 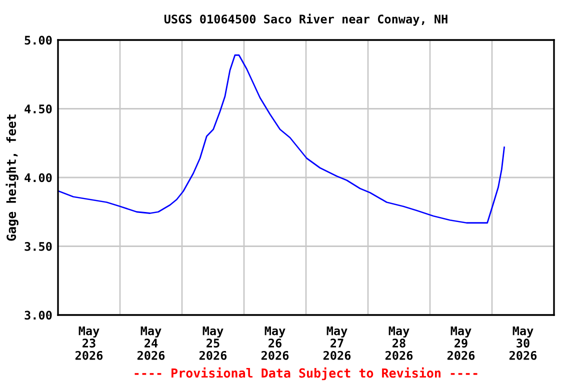 What do you see at coordinates (151, 343) in the screenshot?
I see `x-tick-label: May 24 2026` at bounding box center [151, 343].